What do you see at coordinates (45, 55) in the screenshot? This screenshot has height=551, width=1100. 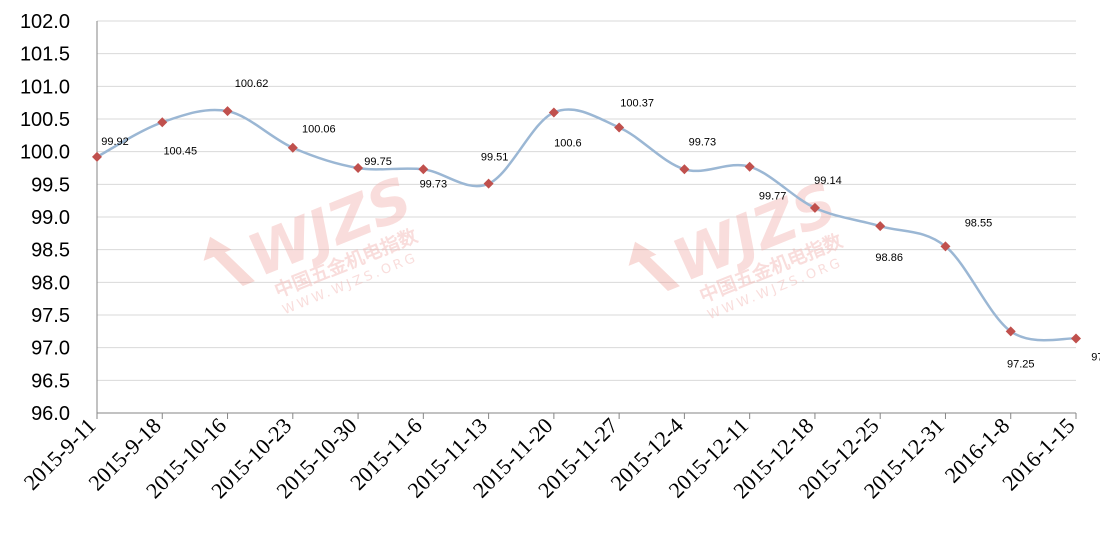 I see `y-tick-label: 101.5` at bounding box center [45, 55].